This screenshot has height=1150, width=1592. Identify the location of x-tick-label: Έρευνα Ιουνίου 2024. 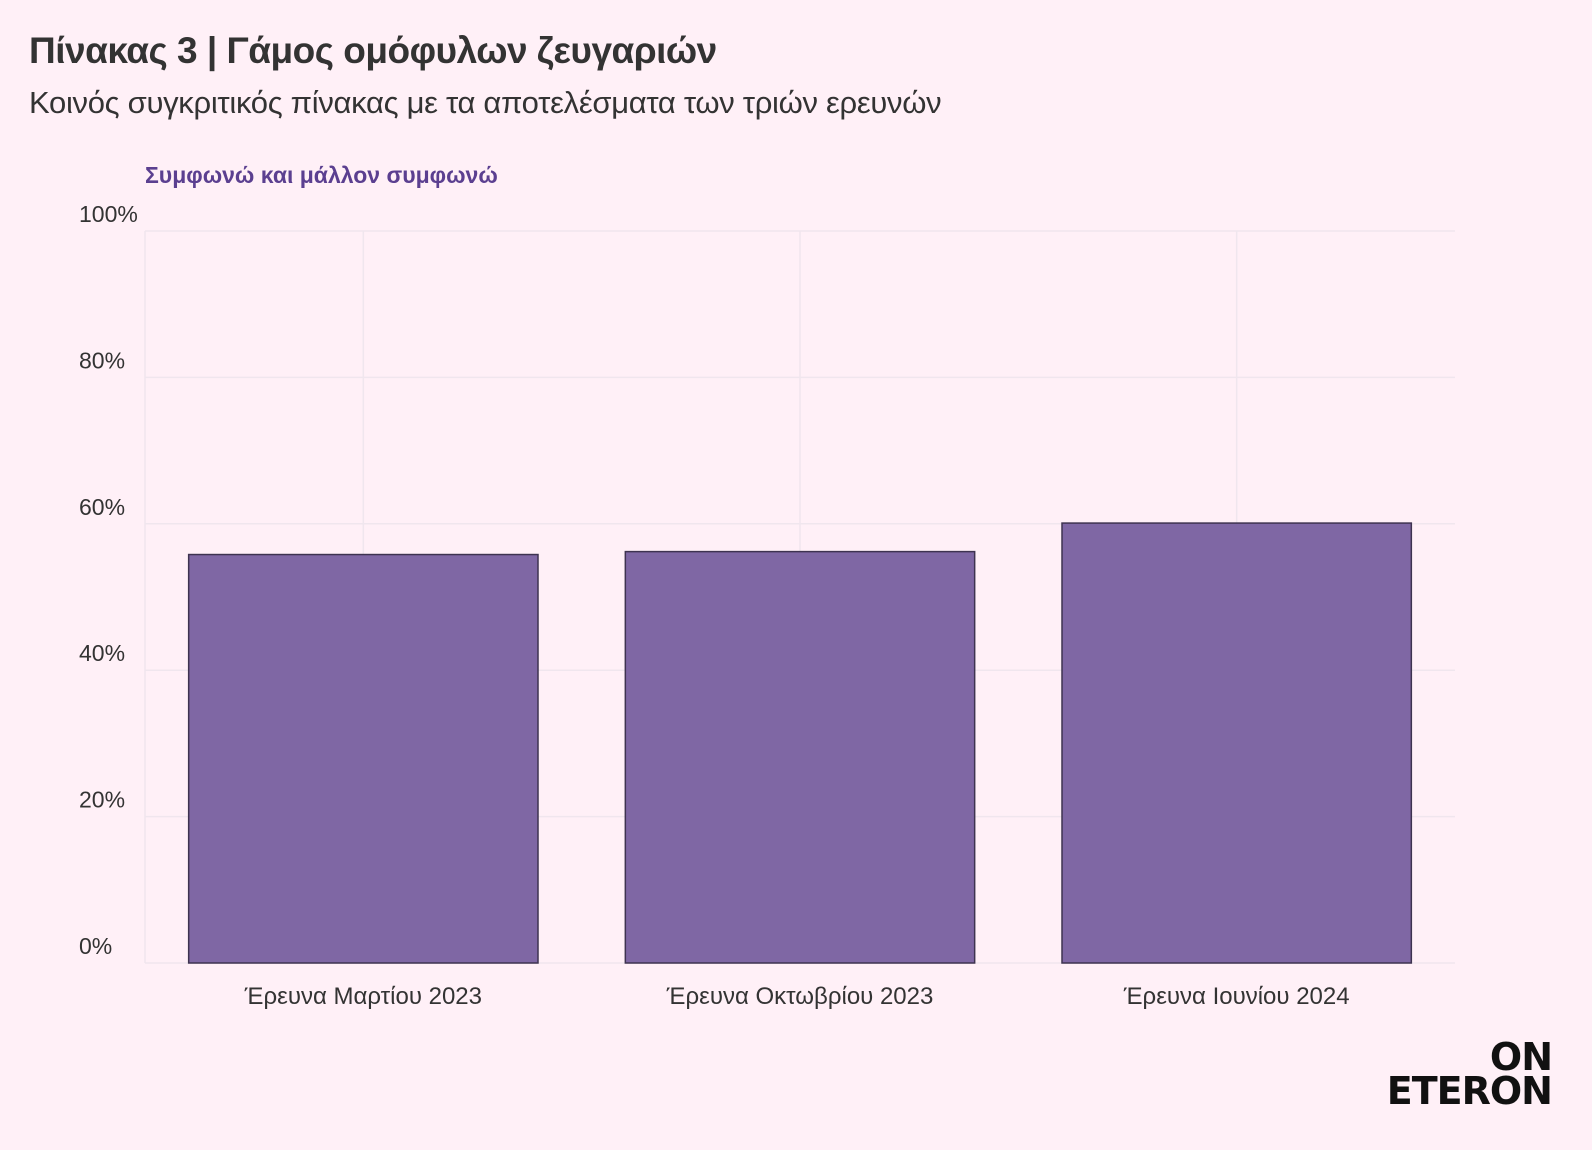
(1236, 996).